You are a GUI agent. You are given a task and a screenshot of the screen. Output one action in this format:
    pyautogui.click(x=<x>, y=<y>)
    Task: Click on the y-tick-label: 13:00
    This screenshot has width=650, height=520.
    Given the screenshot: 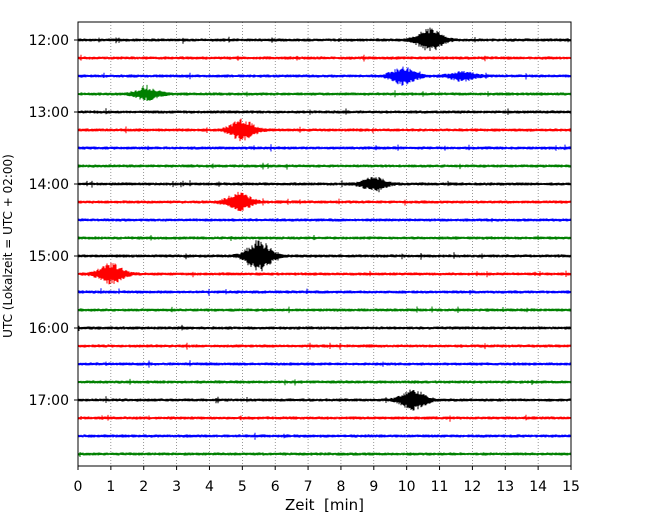 What is the action you would take?
    pyautogui.click(x=49, y=113)
    